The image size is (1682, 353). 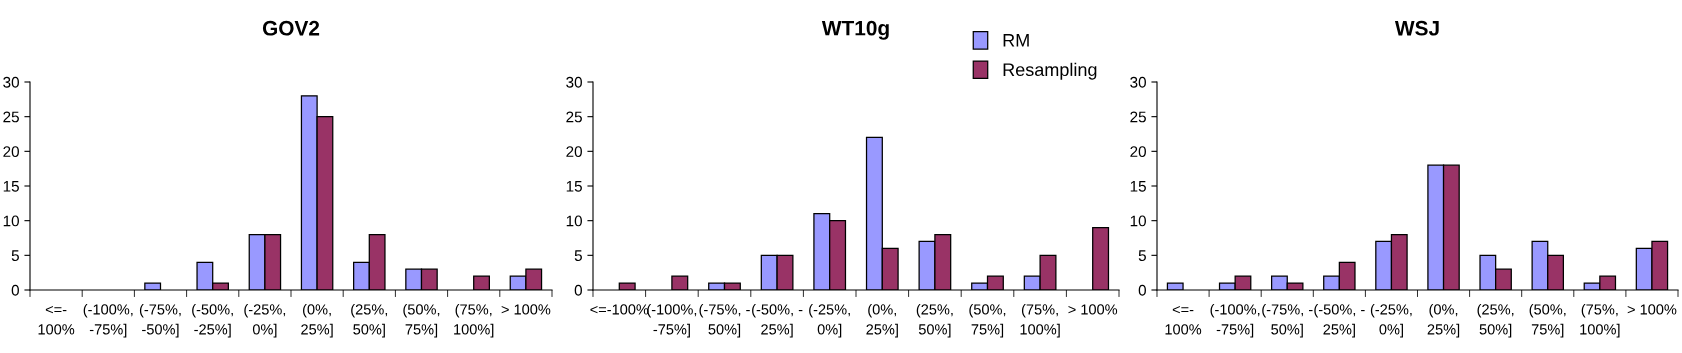 What do you see at coordinates (619, 309) in the screenshot?
I see `x-tick-label: <=-100%` at bounding box center [619, 309].